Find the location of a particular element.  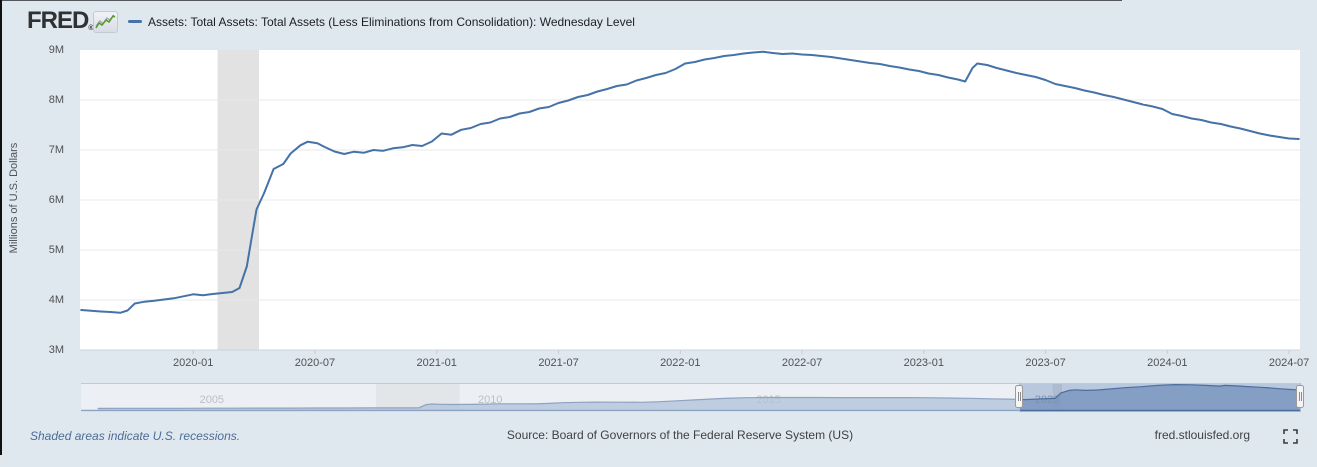

x-axis-tick-label: 2022-07 is located at coordinates (802, 363).